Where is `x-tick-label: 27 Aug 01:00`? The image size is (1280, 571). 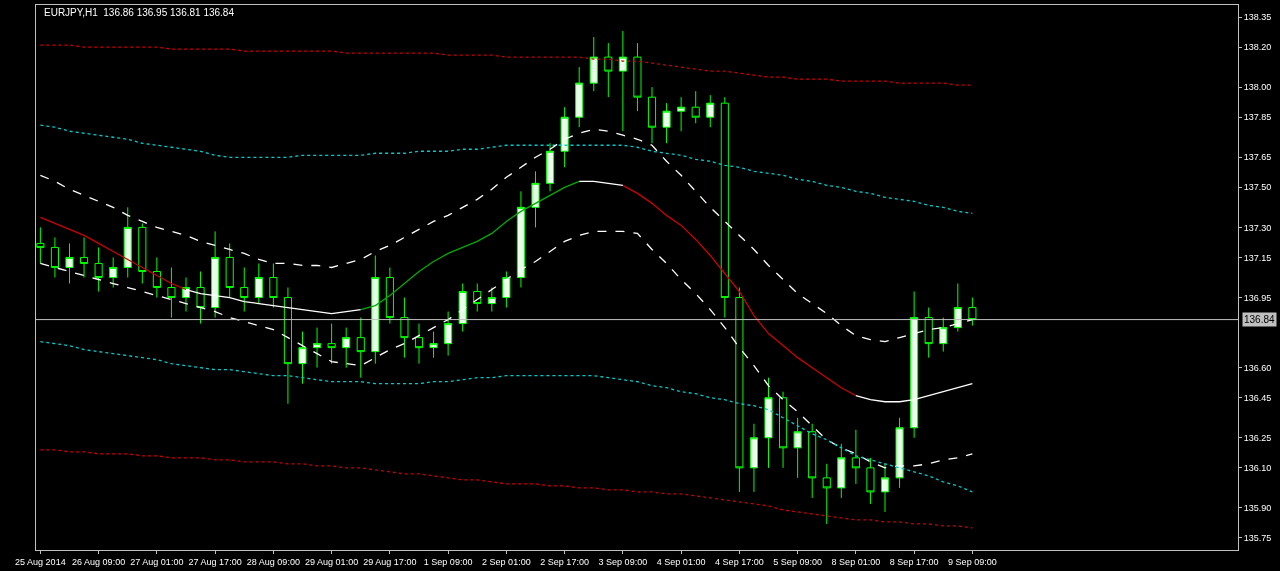 x-tick-label: 27 Aug 01:00 is located at coordinates (157, 561).